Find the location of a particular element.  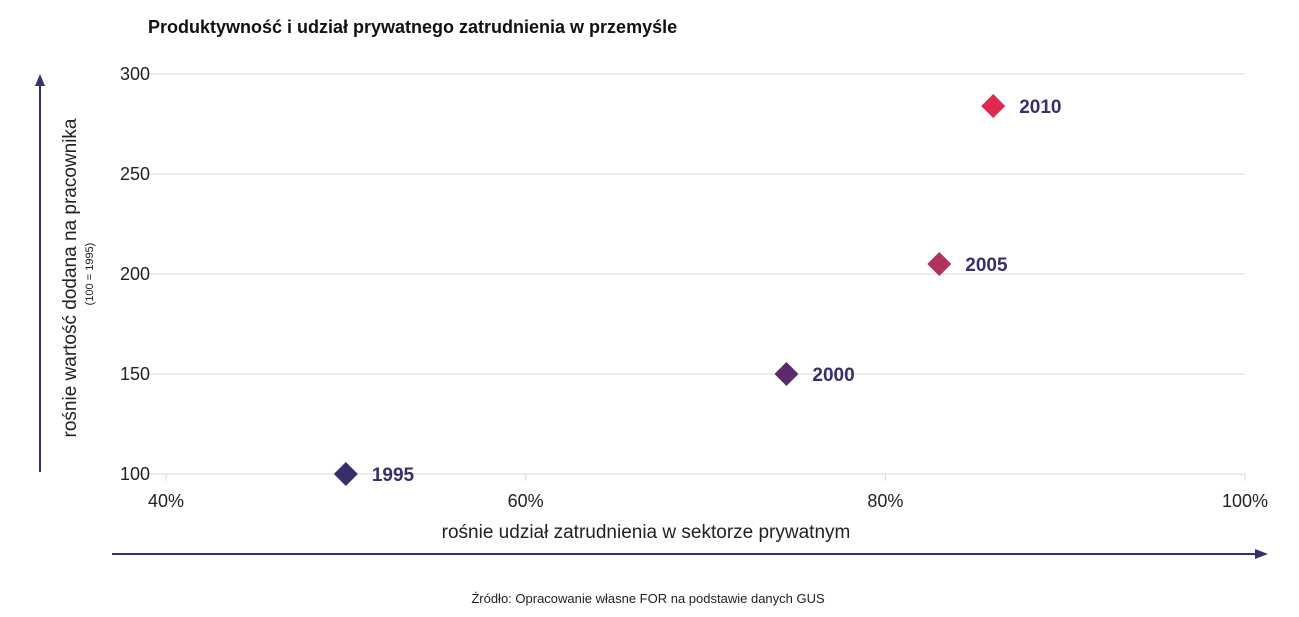

y-tick-label: 200 is located at coordinates (135, 274).